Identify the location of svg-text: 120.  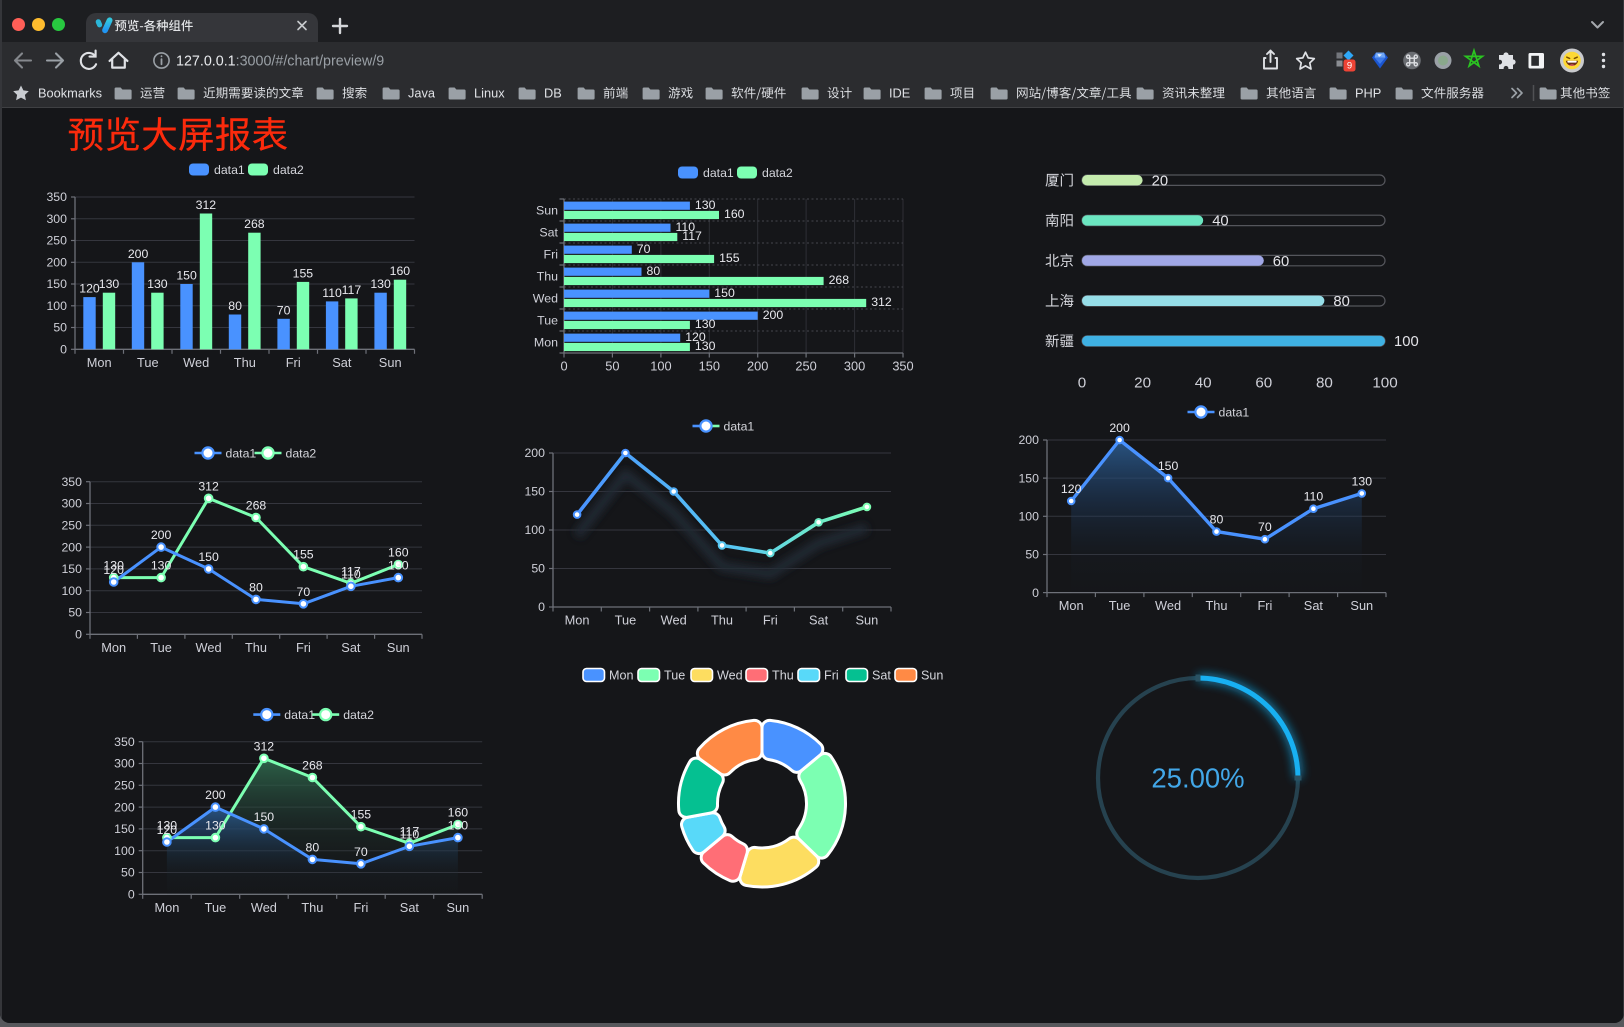
(113, 570).